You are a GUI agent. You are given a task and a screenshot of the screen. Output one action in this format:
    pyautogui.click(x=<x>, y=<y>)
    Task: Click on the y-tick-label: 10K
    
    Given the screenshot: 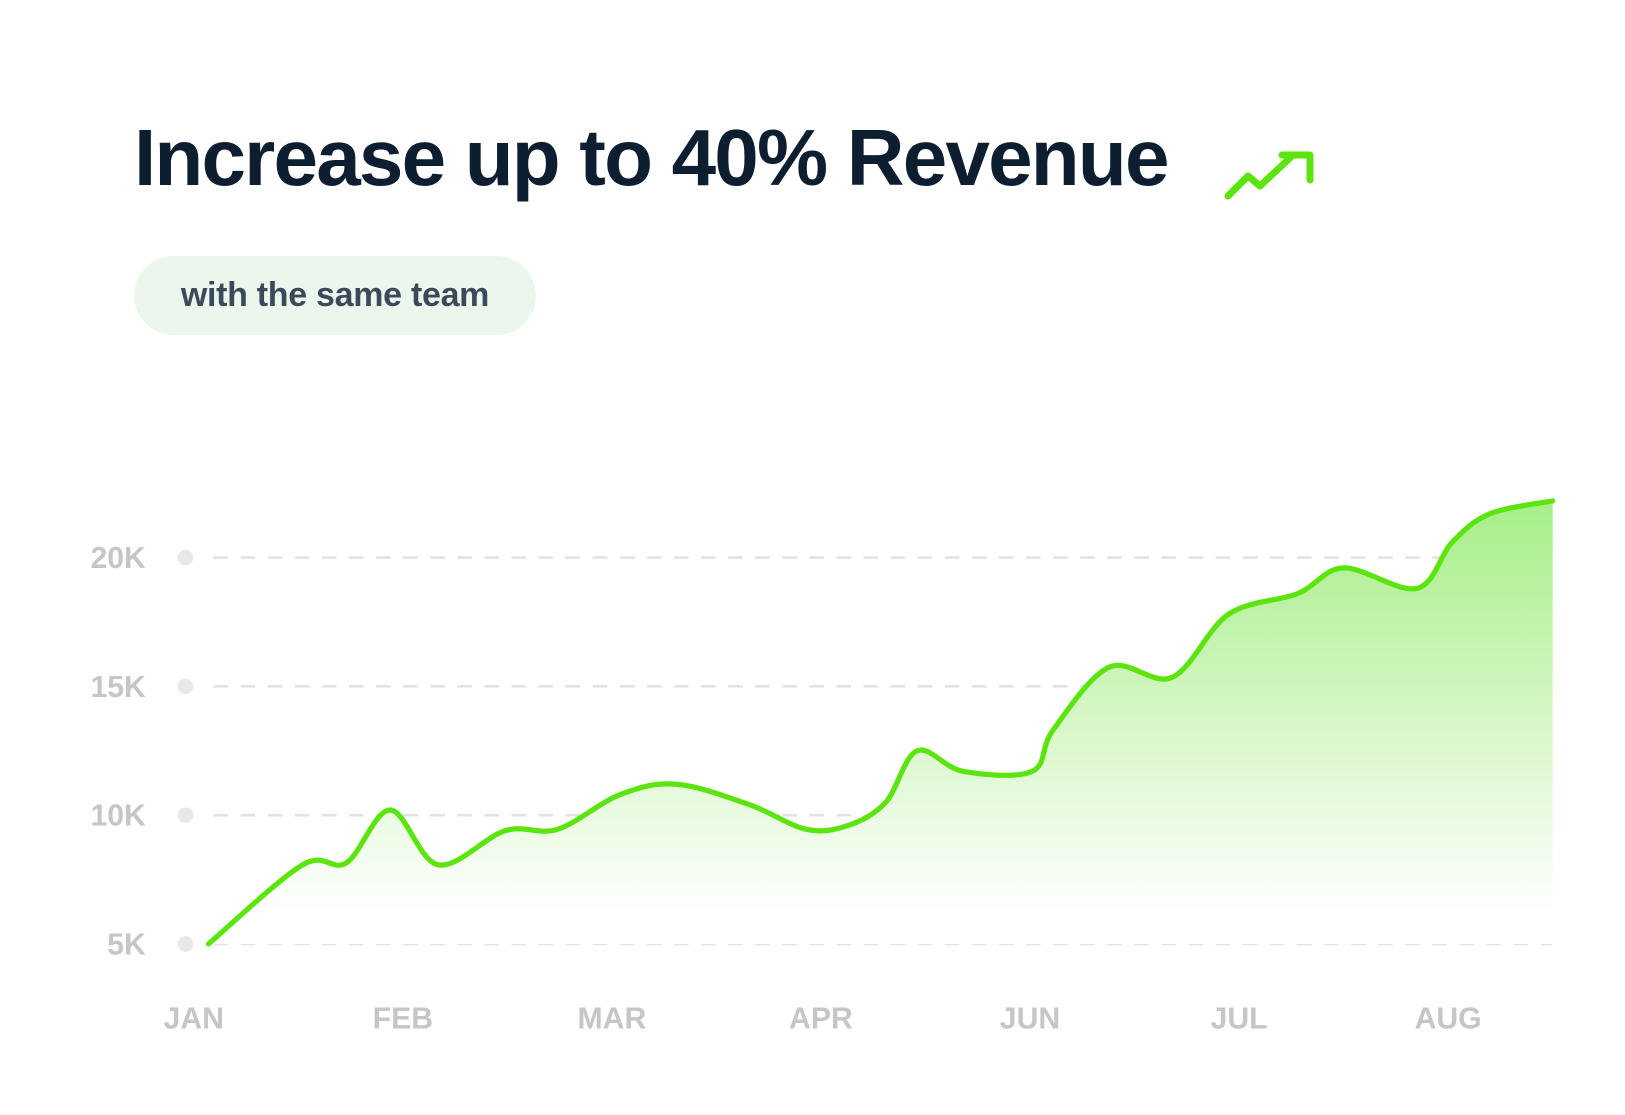 What is the action you would take?
    pyautogui.click(x=118, y=816)
    